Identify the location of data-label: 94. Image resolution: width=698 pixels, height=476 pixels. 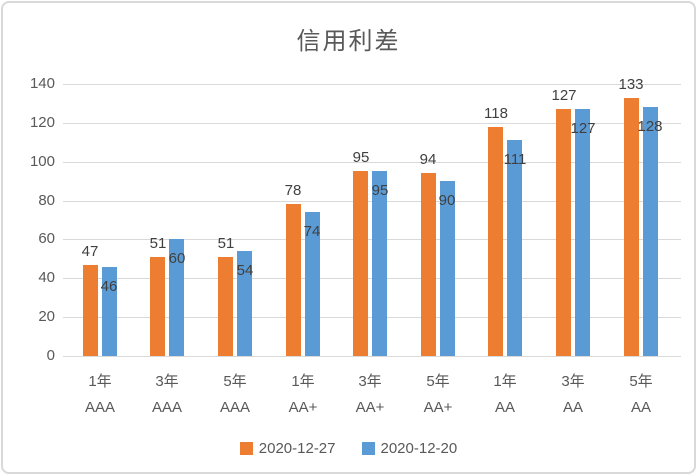
(428, 159).